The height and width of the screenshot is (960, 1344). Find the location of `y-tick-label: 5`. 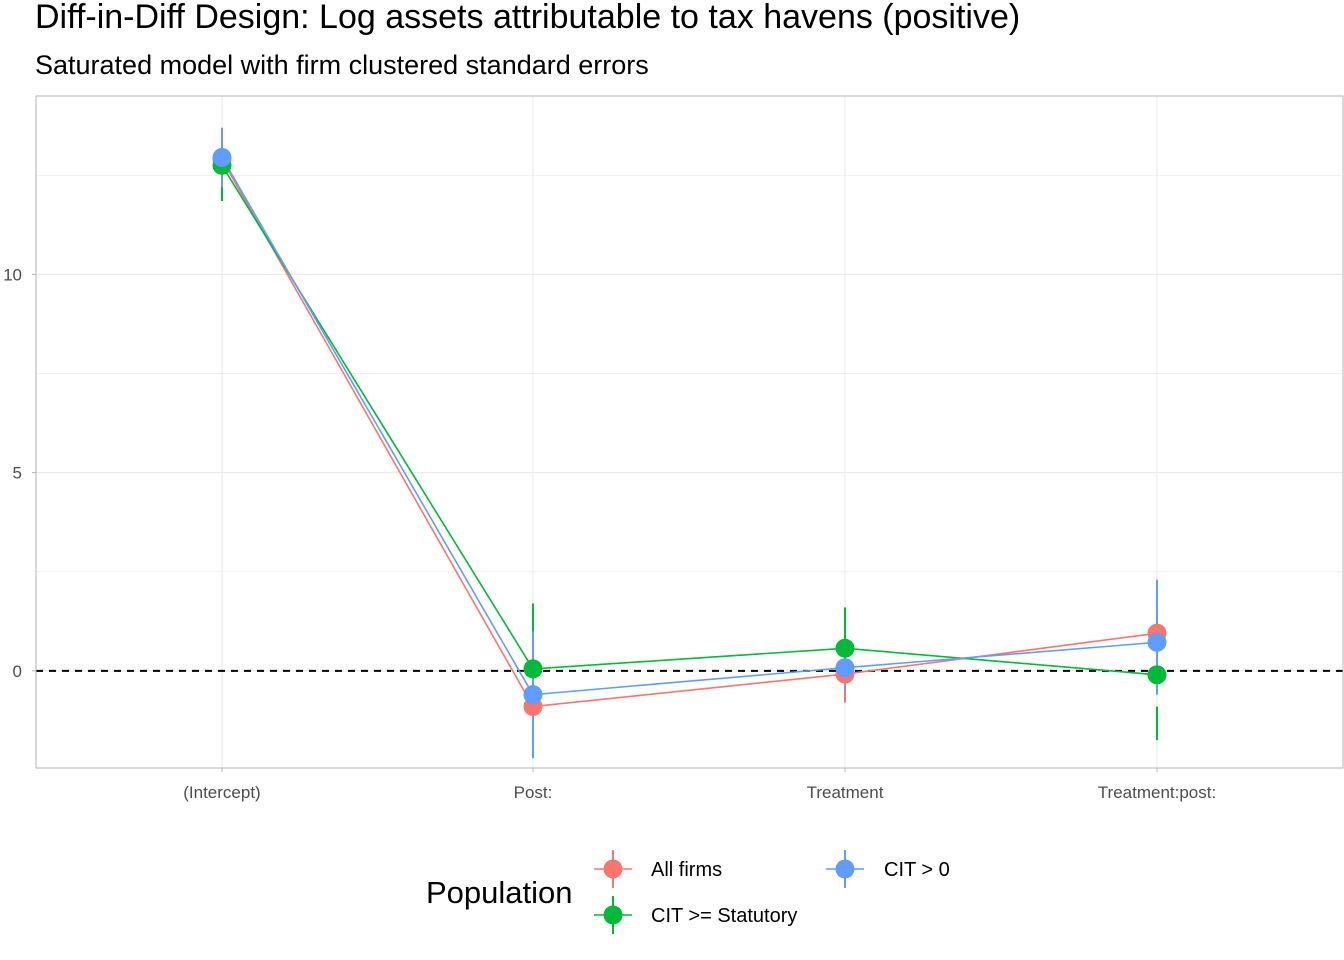

y-tick-label: 5 is located at coordinates (17, 473).